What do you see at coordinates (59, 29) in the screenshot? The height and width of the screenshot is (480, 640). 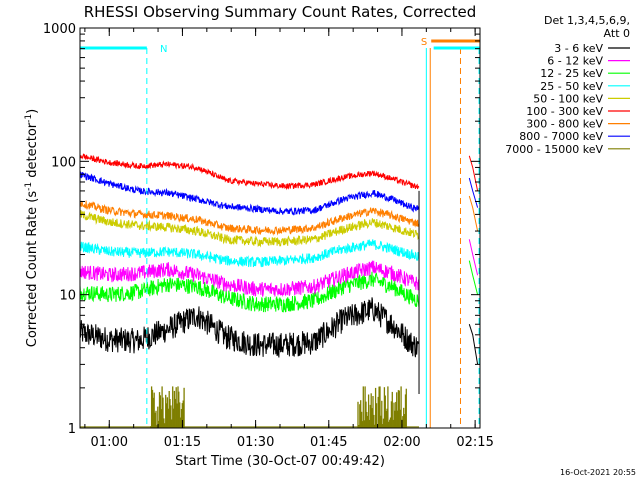 I see `y-tick-label: 1000` at bounding box center [59, 29].